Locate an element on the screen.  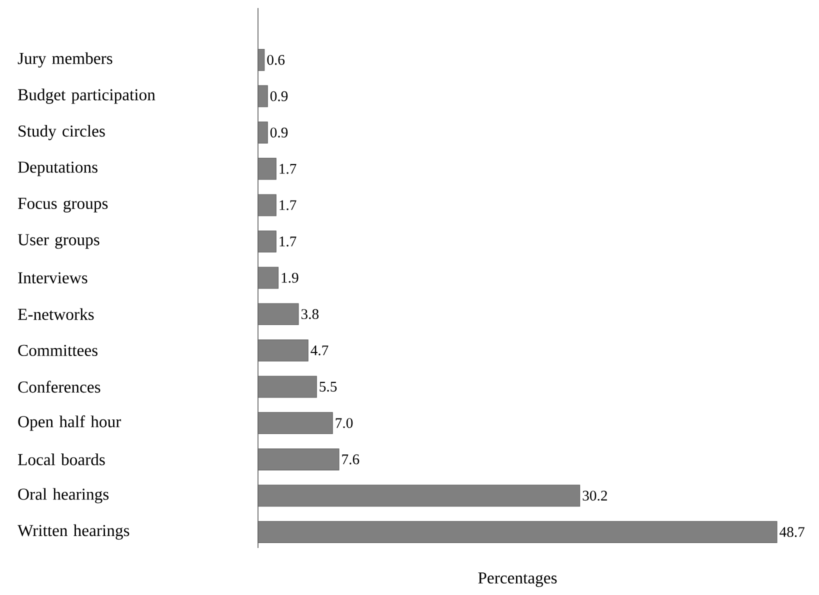
data-label: 4.7 is located at coordinates (319, 351).